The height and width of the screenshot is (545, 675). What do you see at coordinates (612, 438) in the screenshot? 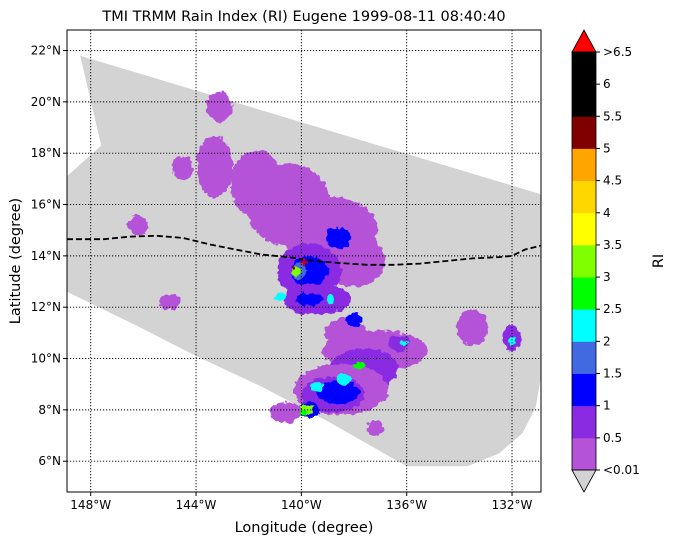
I see `colorbar-tick-label: 0.5` at bounding box center [612, 438].